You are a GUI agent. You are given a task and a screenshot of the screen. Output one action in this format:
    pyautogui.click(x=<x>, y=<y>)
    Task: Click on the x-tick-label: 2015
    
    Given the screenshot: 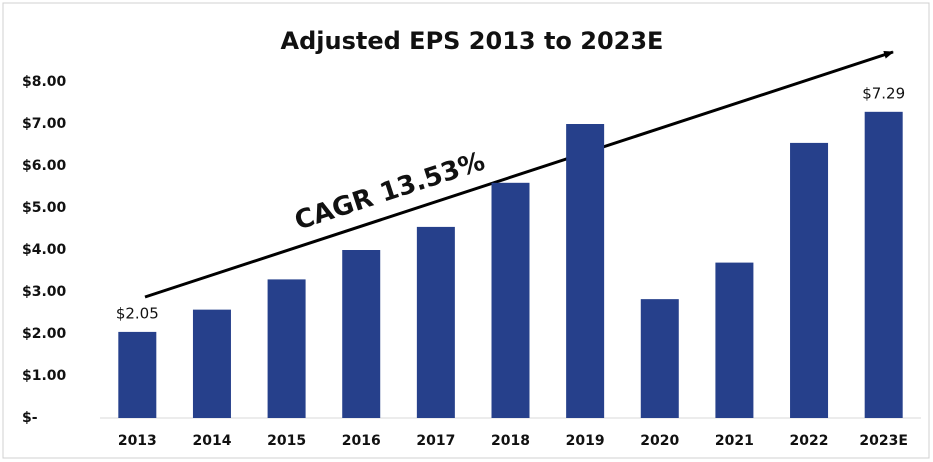 What is the action you would take?
    pyautogui.click(x=286, y=441)
    